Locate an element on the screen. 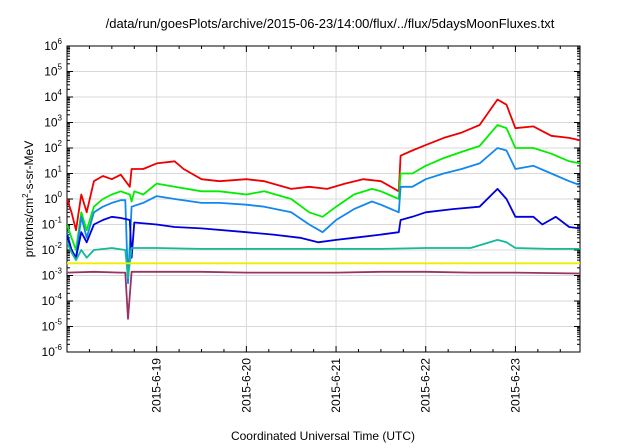 Image resolution: width=640 pixels, height=448 pixels. y-tick-label: 10⁻³ is located at coordinates (52, 275).